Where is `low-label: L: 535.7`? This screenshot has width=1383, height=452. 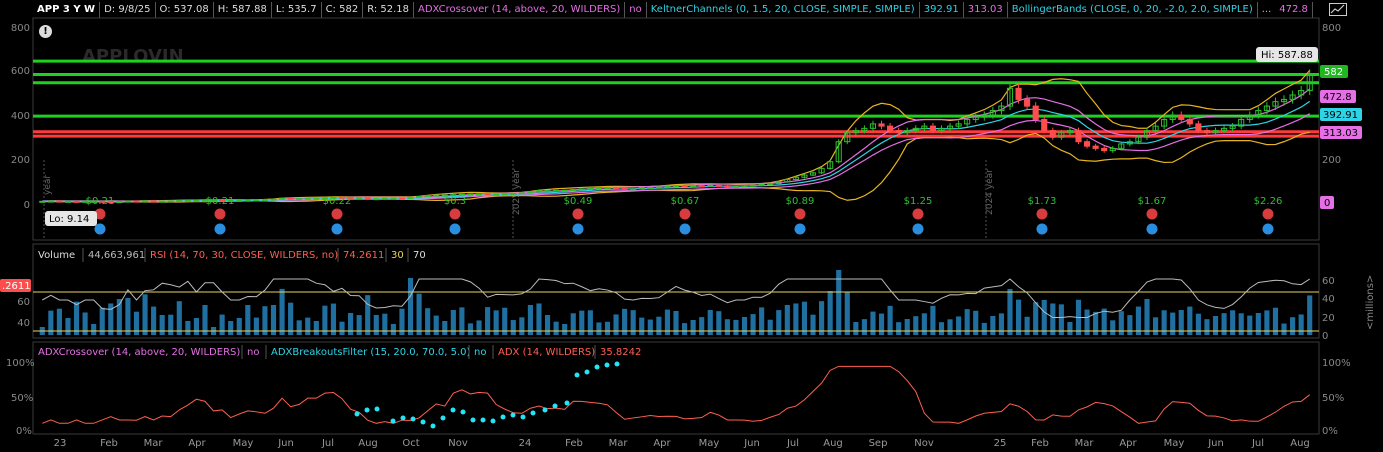 low-label: L: 535.7 is located at coordinates (297, 10).